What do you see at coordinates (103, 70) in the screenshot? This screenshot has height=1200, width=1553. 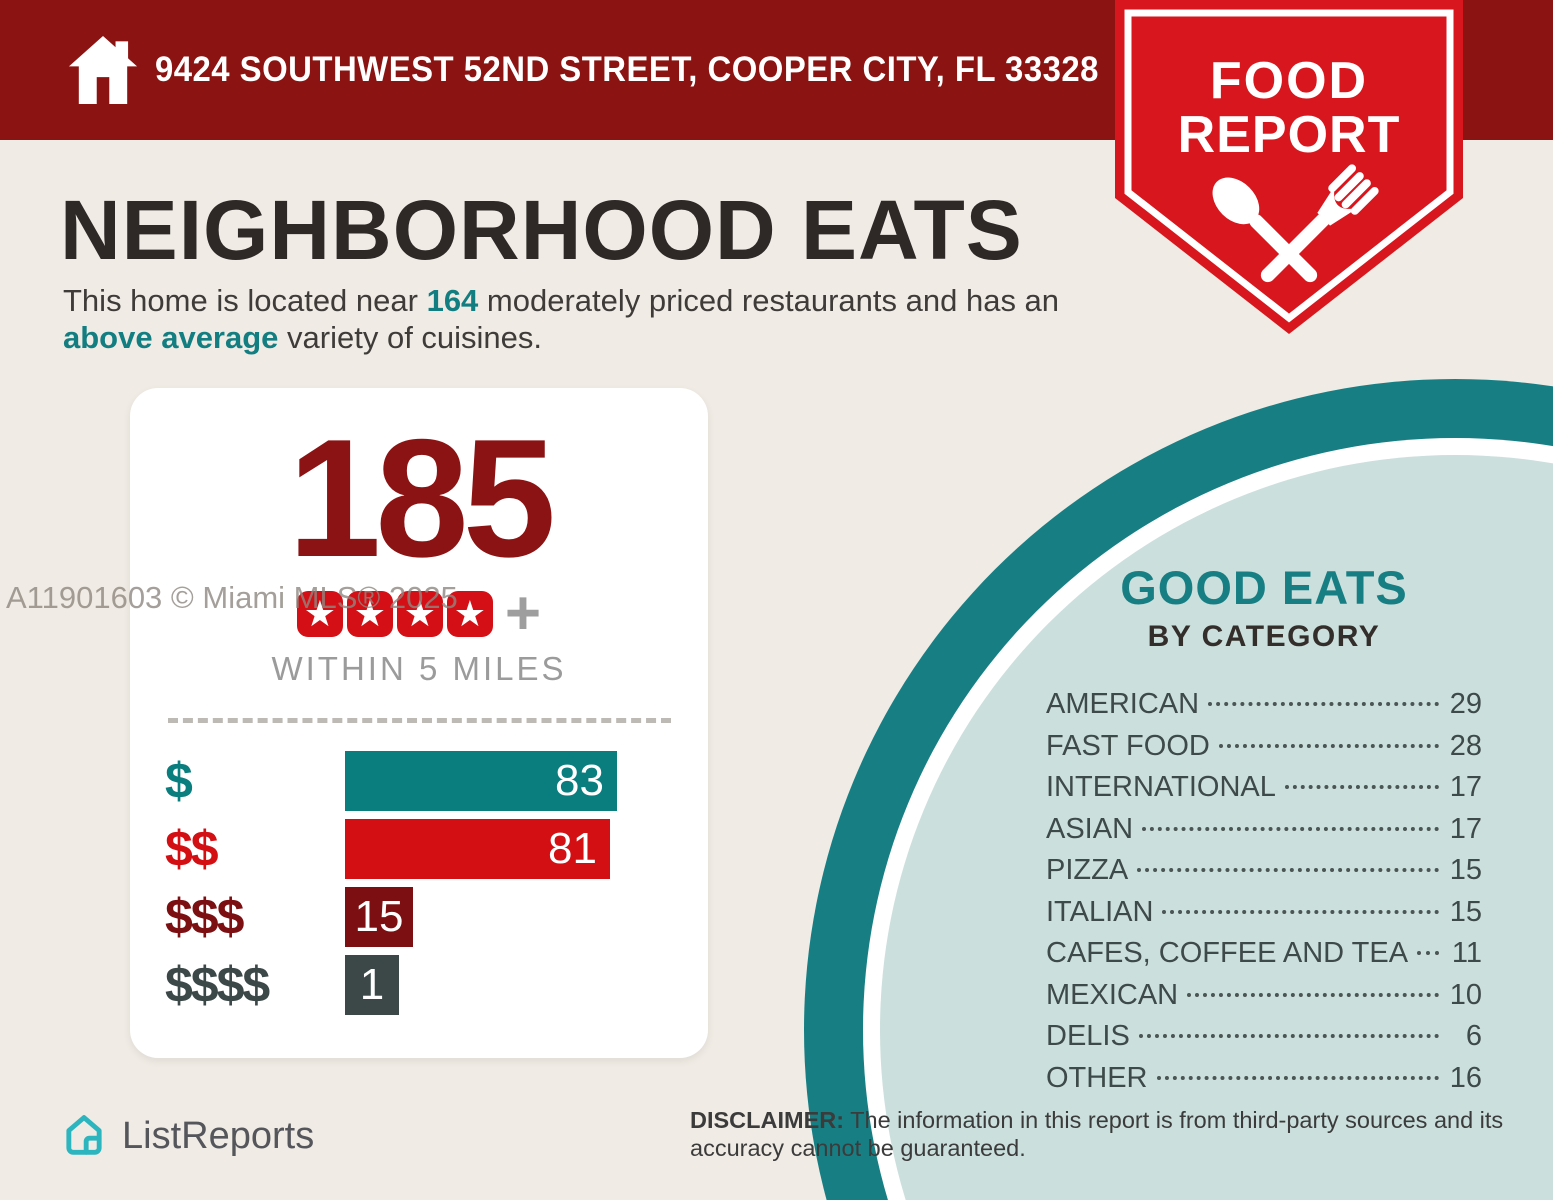 I see `home-icon` at bounding box center [103, 70].